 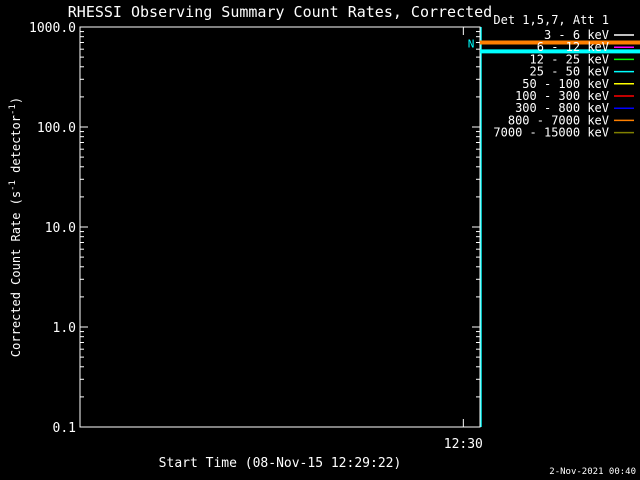 I want to click on x-axis-label: Start Time (08-Nov-15 12:29:22), so click(x=280, y=463).